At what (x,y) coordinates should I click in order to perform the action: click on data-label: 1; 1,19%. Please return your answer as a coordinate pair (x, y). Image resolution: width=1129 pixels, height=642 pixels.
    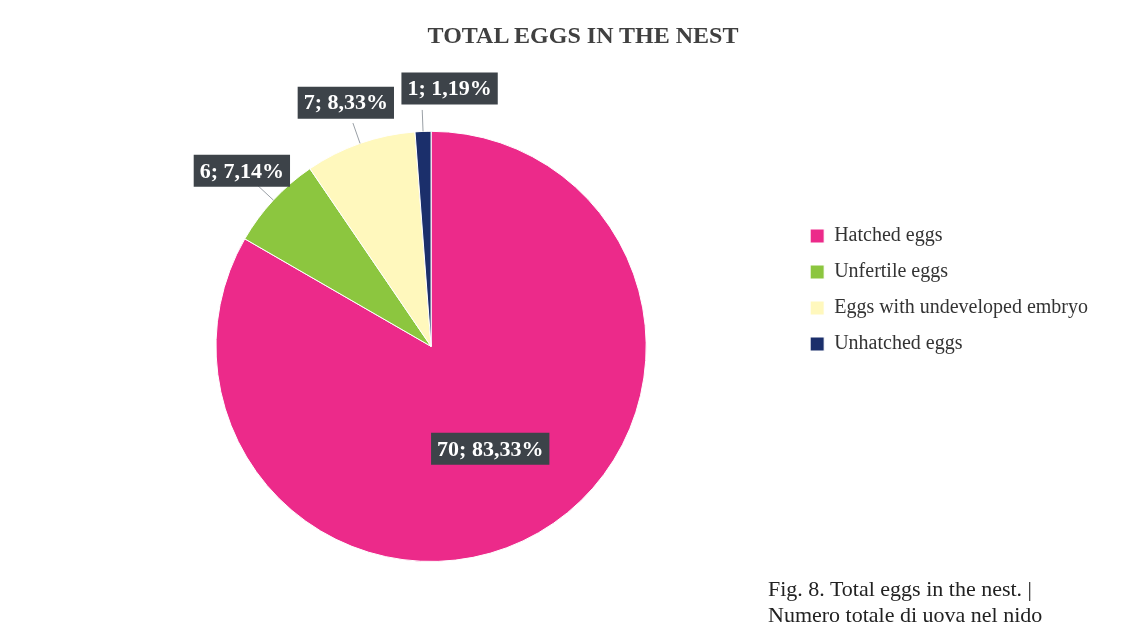
    Looking at the image, I should click on (449, 88).